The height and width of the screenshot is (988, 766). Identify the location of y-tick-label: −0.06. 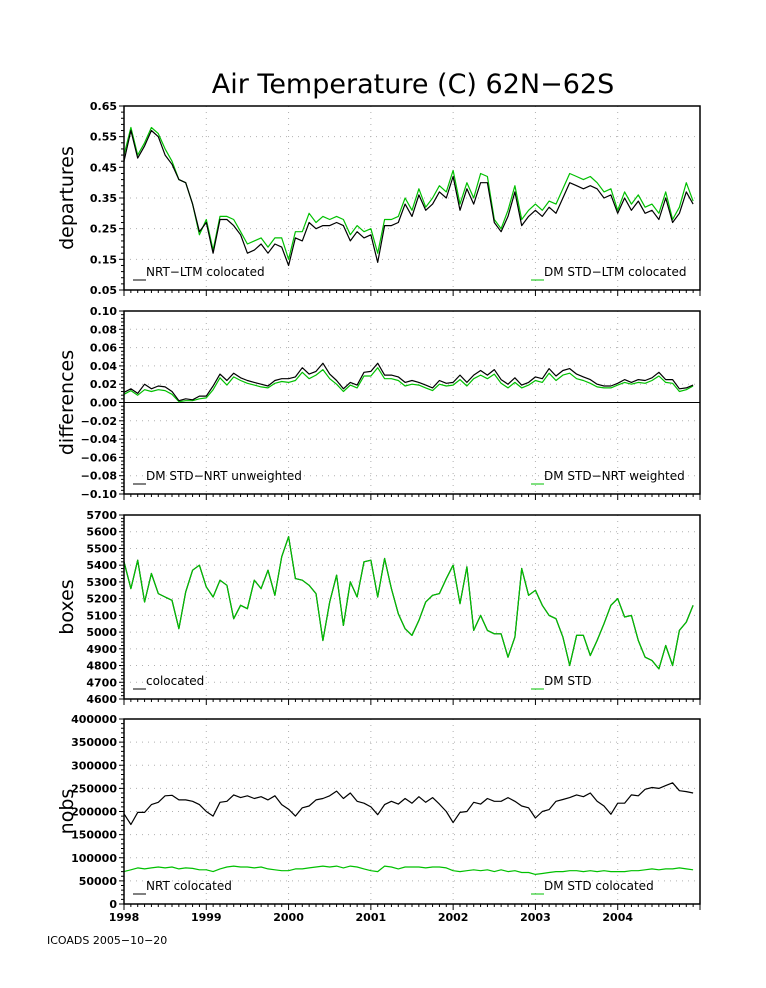
(99, 457).